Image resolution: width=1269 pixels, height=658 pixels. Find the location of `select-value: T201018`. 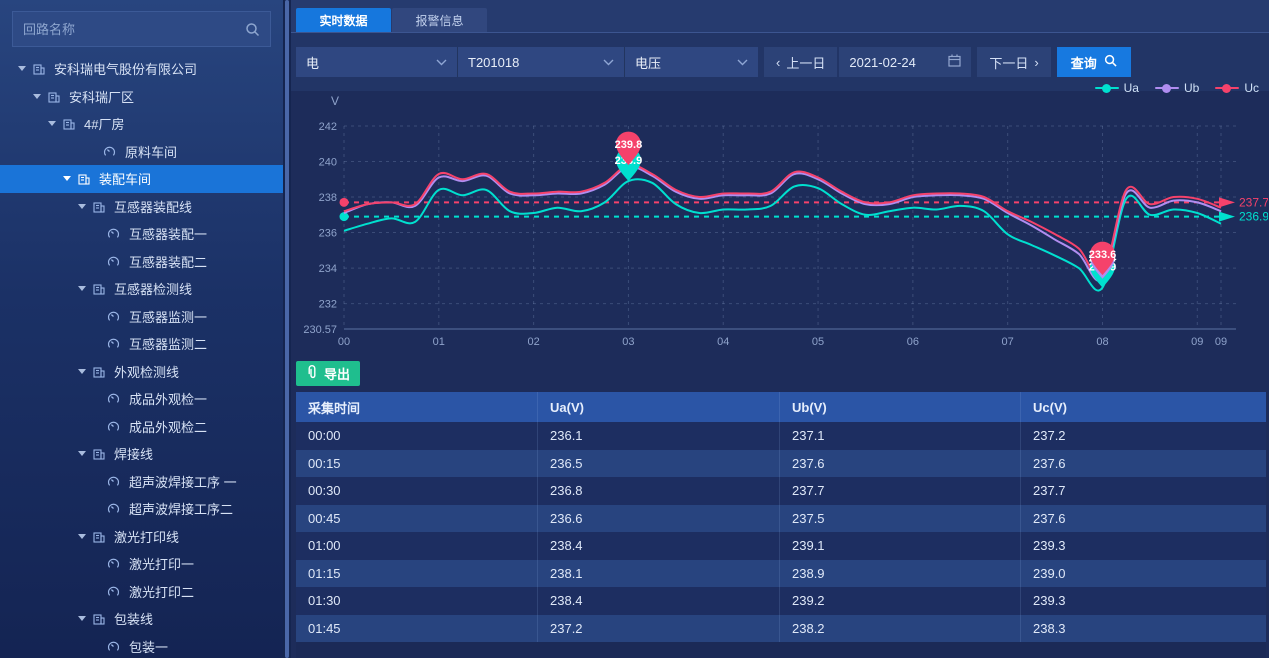

select-value: T201018 is located at coordinates (494, 62).